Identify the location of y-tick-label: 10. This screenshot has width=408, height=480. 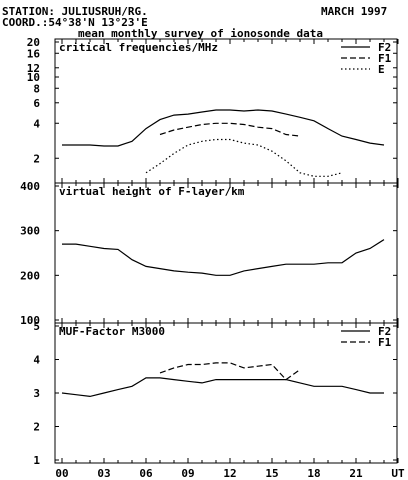
(33, 77).